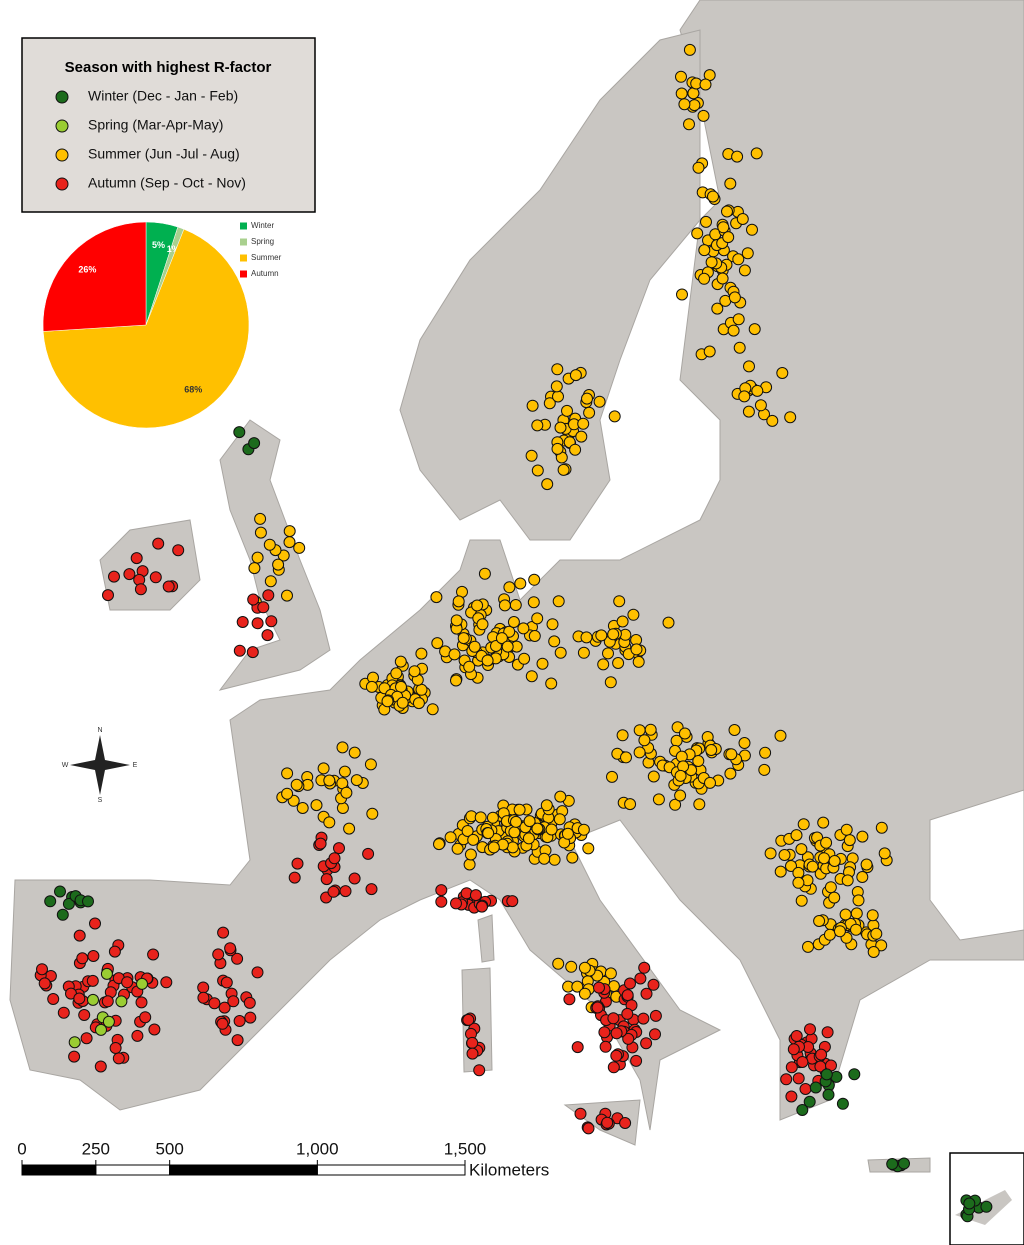  I want to click on compass-rose, so click(100, 765).